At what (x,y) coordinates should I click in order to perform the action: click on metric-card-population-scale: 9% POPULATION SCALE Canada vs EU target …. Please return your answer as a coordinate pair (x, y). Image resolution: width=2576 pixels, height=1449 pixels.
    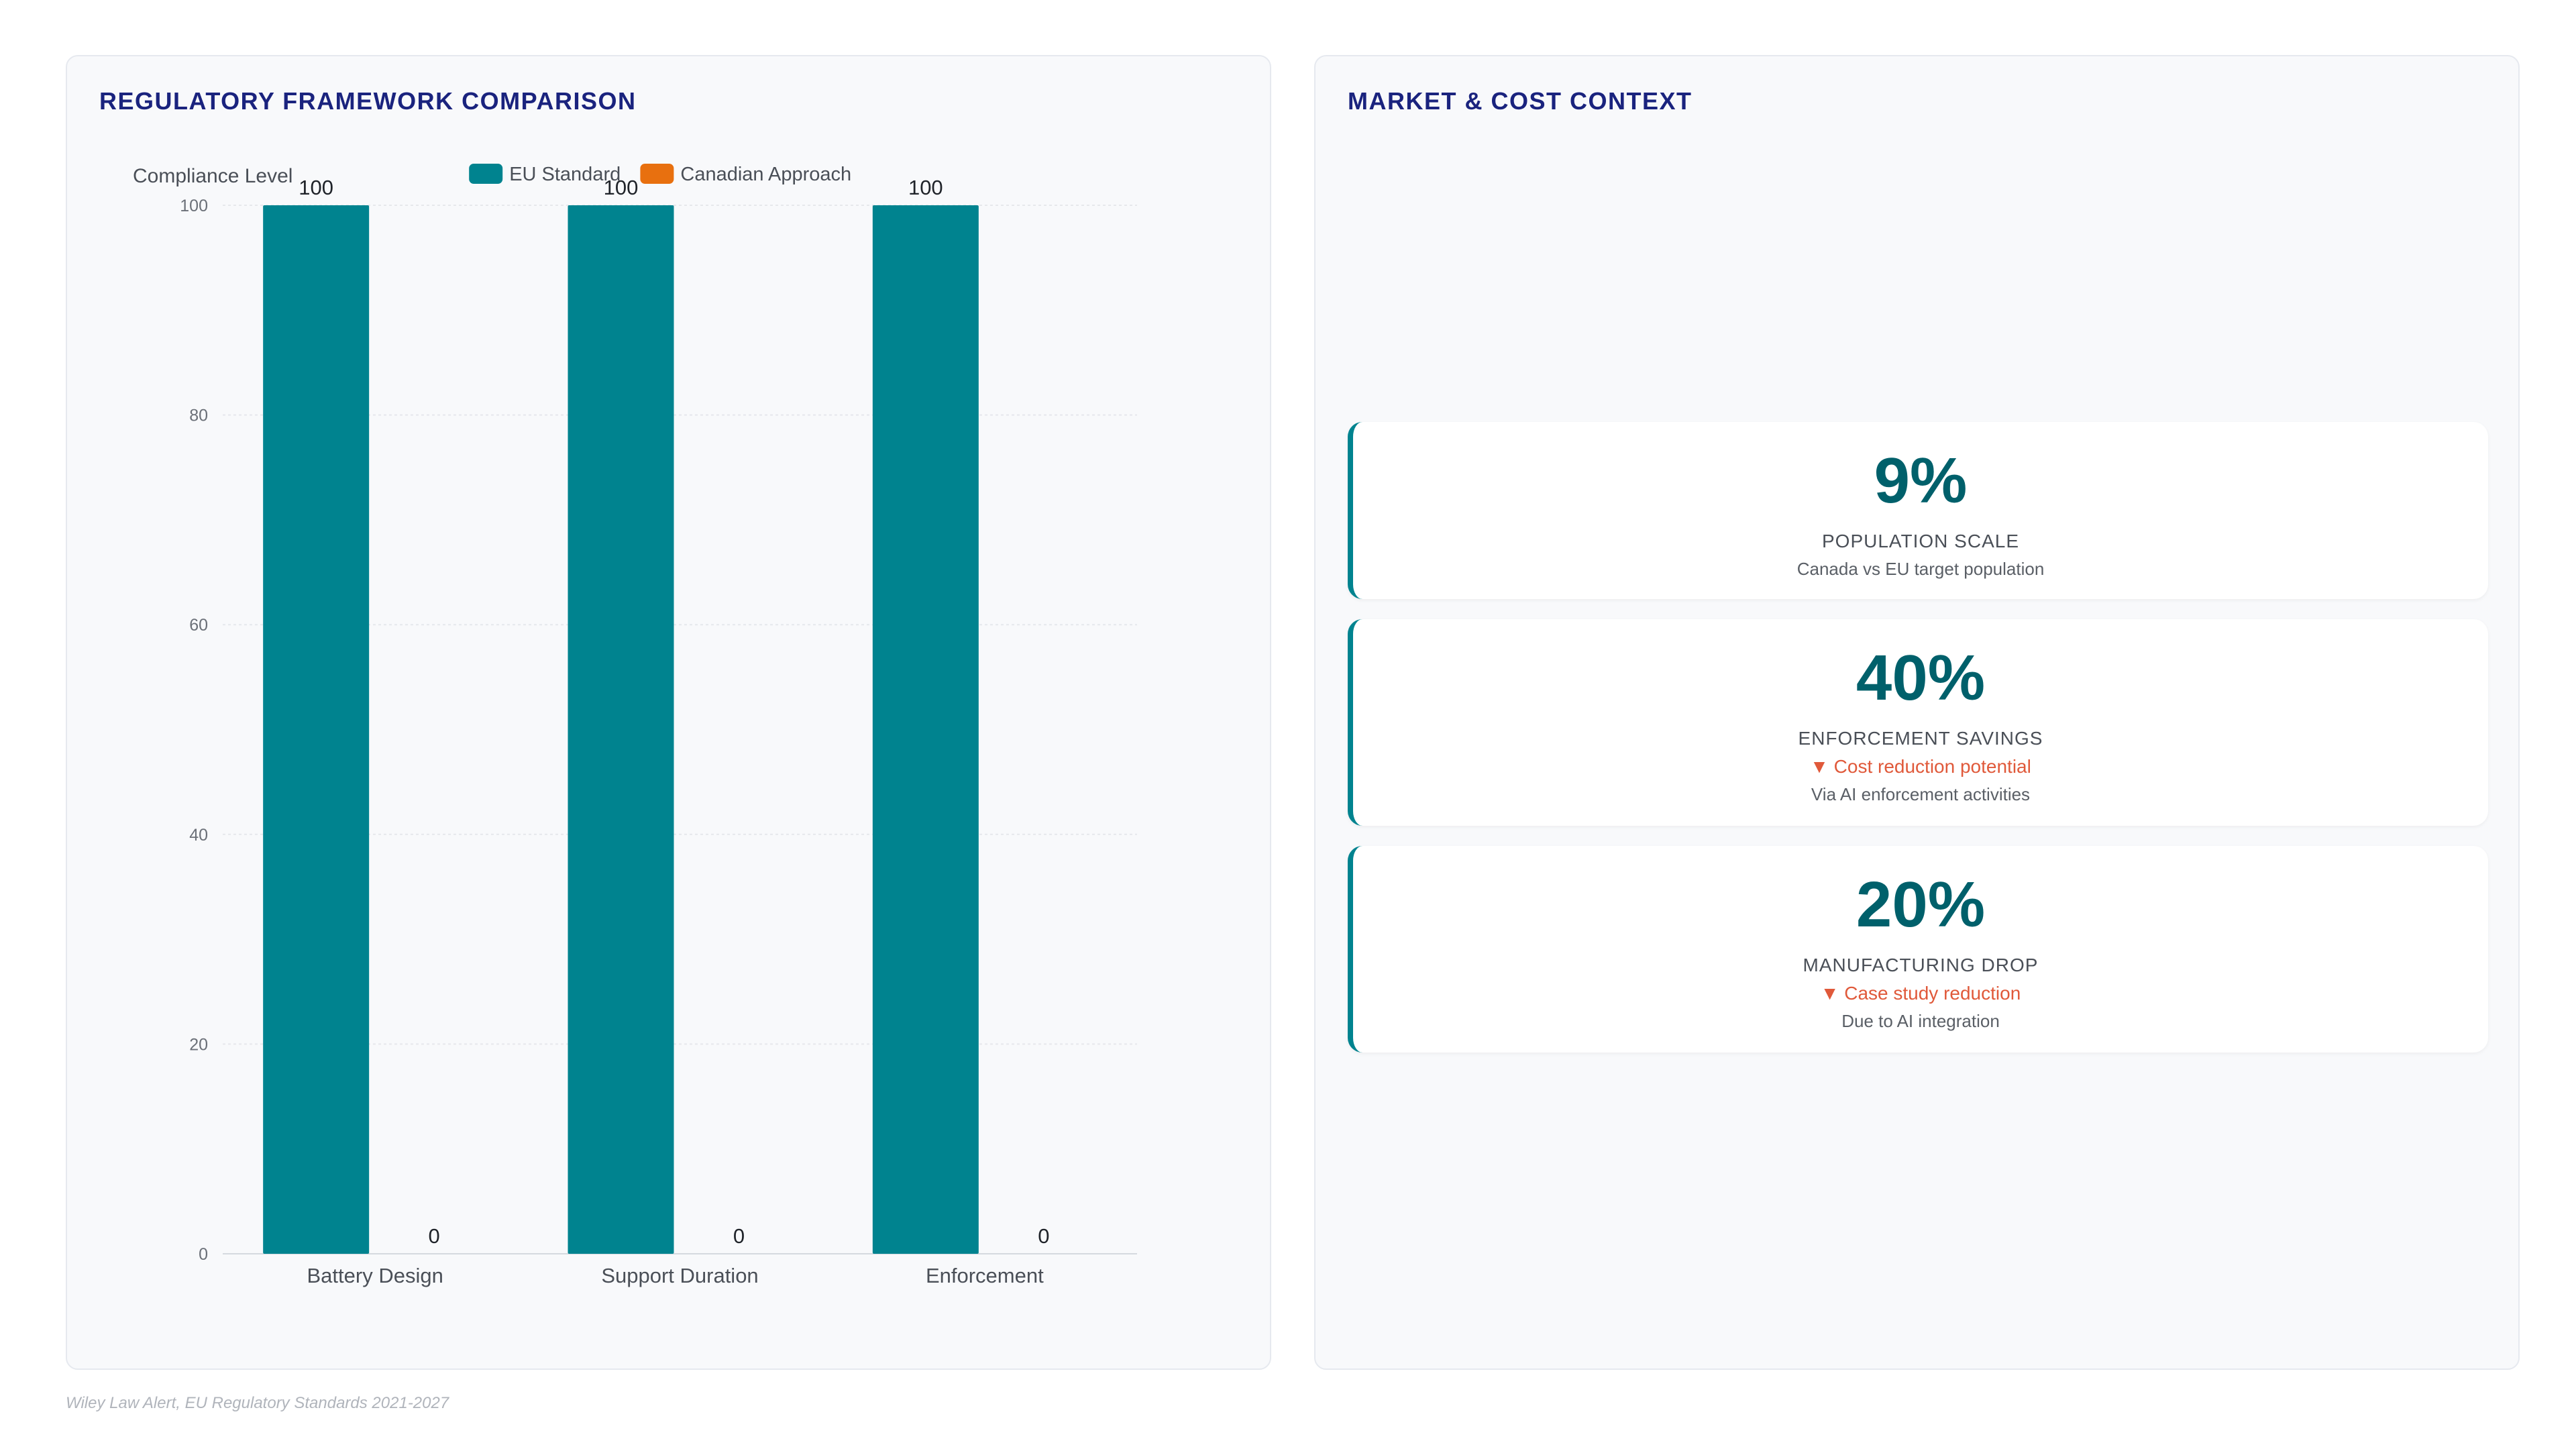
    Looking at the image, I should click on (1918, 510).